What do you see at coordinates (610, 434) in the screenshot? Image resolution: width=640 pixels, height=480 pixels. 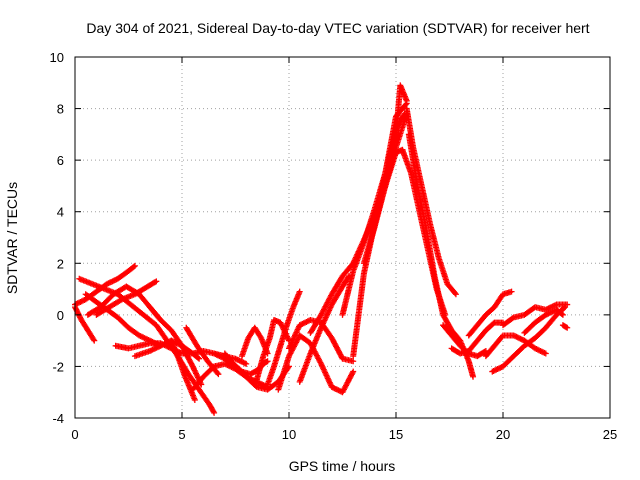 I see `x-tick-label: 25` at bounding box center [610, 434].